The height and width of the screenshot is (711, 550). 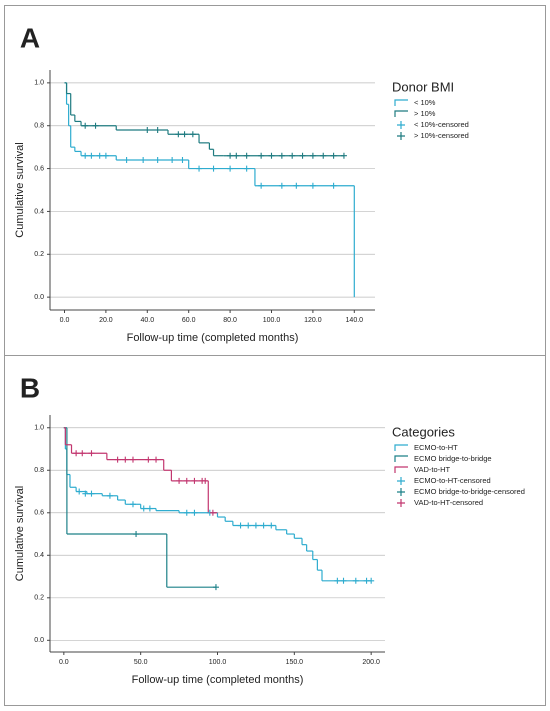 I want to click on y-tick-label: 0.4, so click(x=39, y=555).